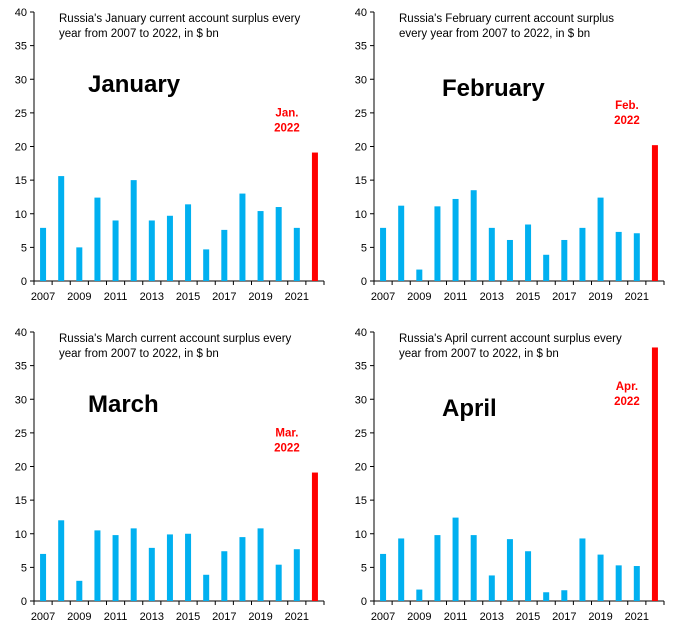  What do you see at coordinates (286, 434) in the screenshot?
I see `highlight-annotation-line: Mar.` at bounding box center [286, 434].